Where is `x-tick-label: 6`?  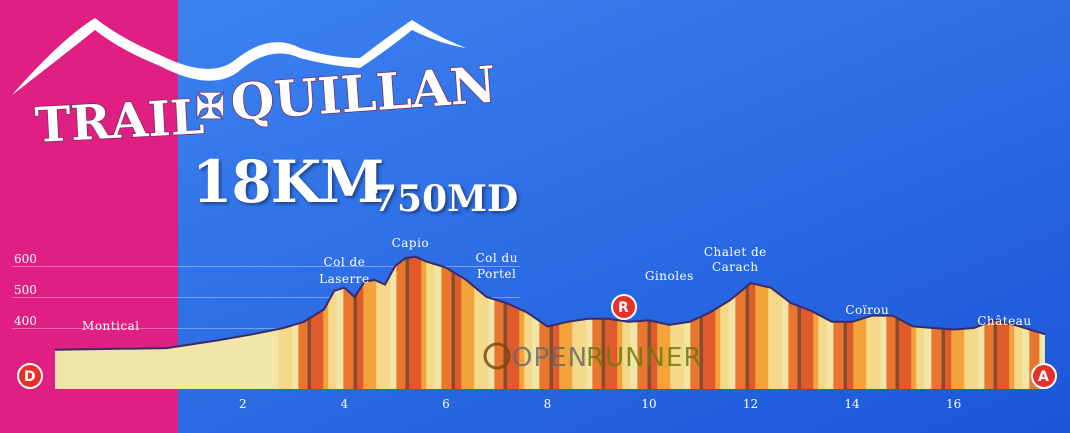 x-tick-label: 6 is located at coordinates (446, 404).